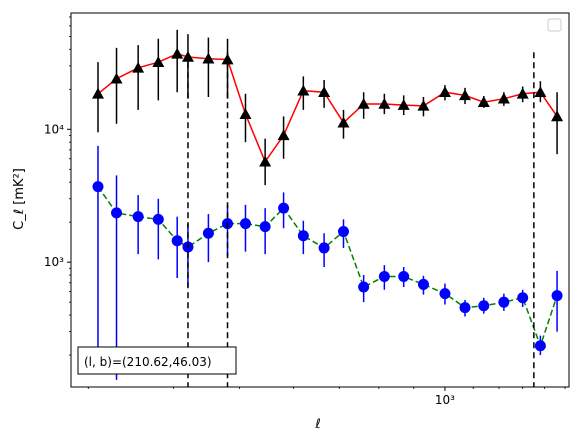 Image resolution: width=580 pixels, height=441 pixels. Describe the element at coordinates (554, 25) in the screenshot. I see `legend-box` at that location.